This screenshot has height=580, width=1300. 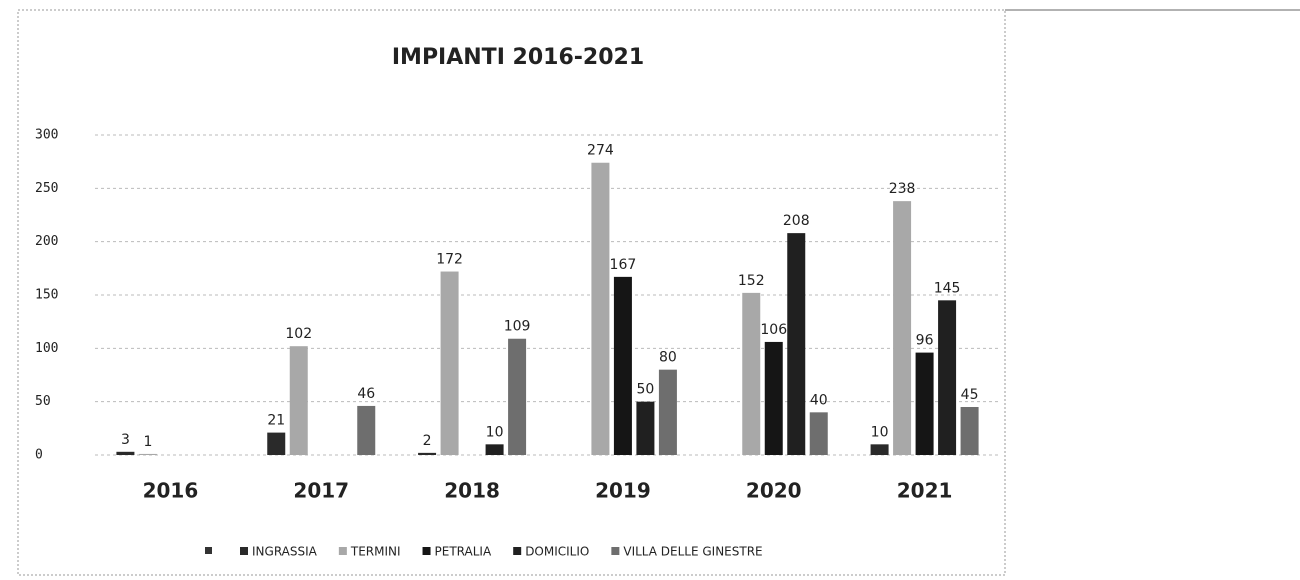 What do you see at coordinates (970, 395) in the screenshot?
I see `data-label: 45` at bounding box center [970, 395].